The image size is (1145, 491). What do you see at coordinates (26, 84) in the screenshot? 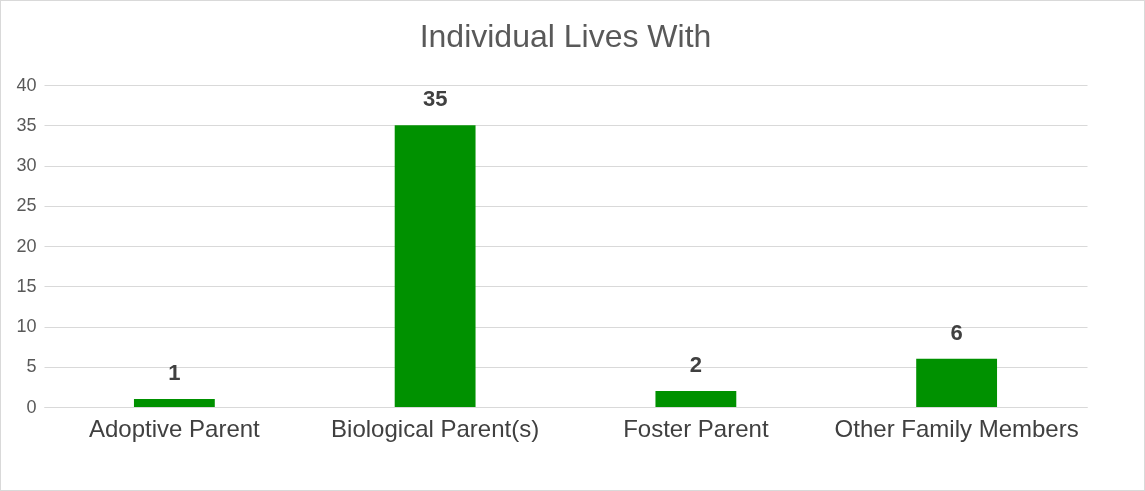
I see `y-tick-label: 40` at bounding box center [26, 84].